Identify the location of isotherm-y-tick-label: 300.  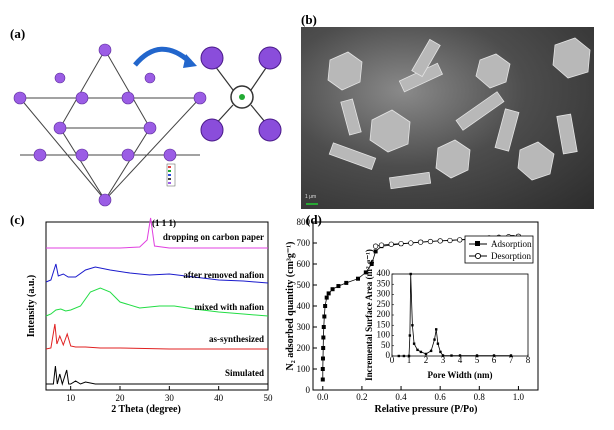
(304, 327).